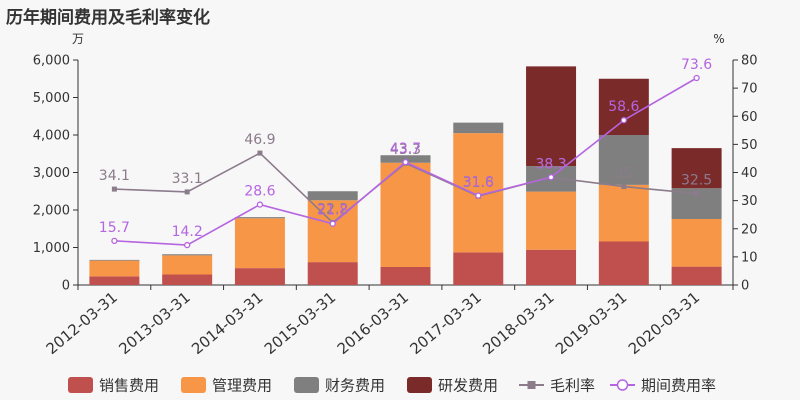  I want to click on data-label: 28.6, so click(259, 192).